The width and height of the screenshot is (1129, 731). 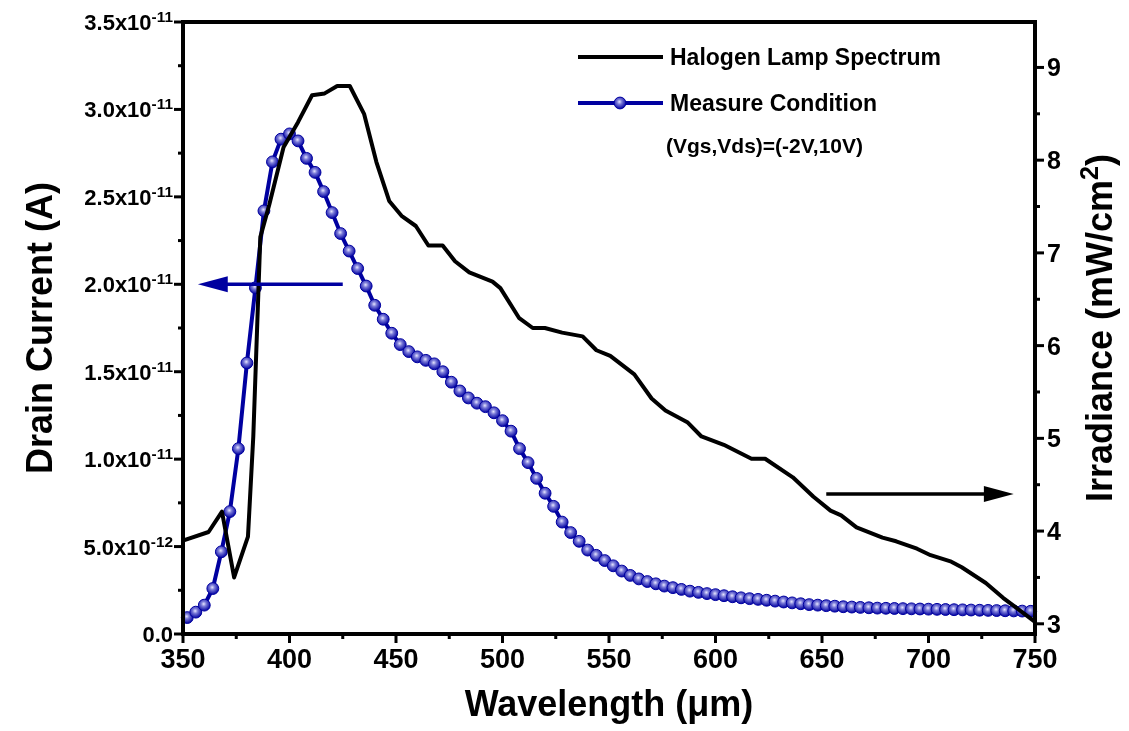 I want to click on x-tick-label: 400, so click(x=289, y=659).